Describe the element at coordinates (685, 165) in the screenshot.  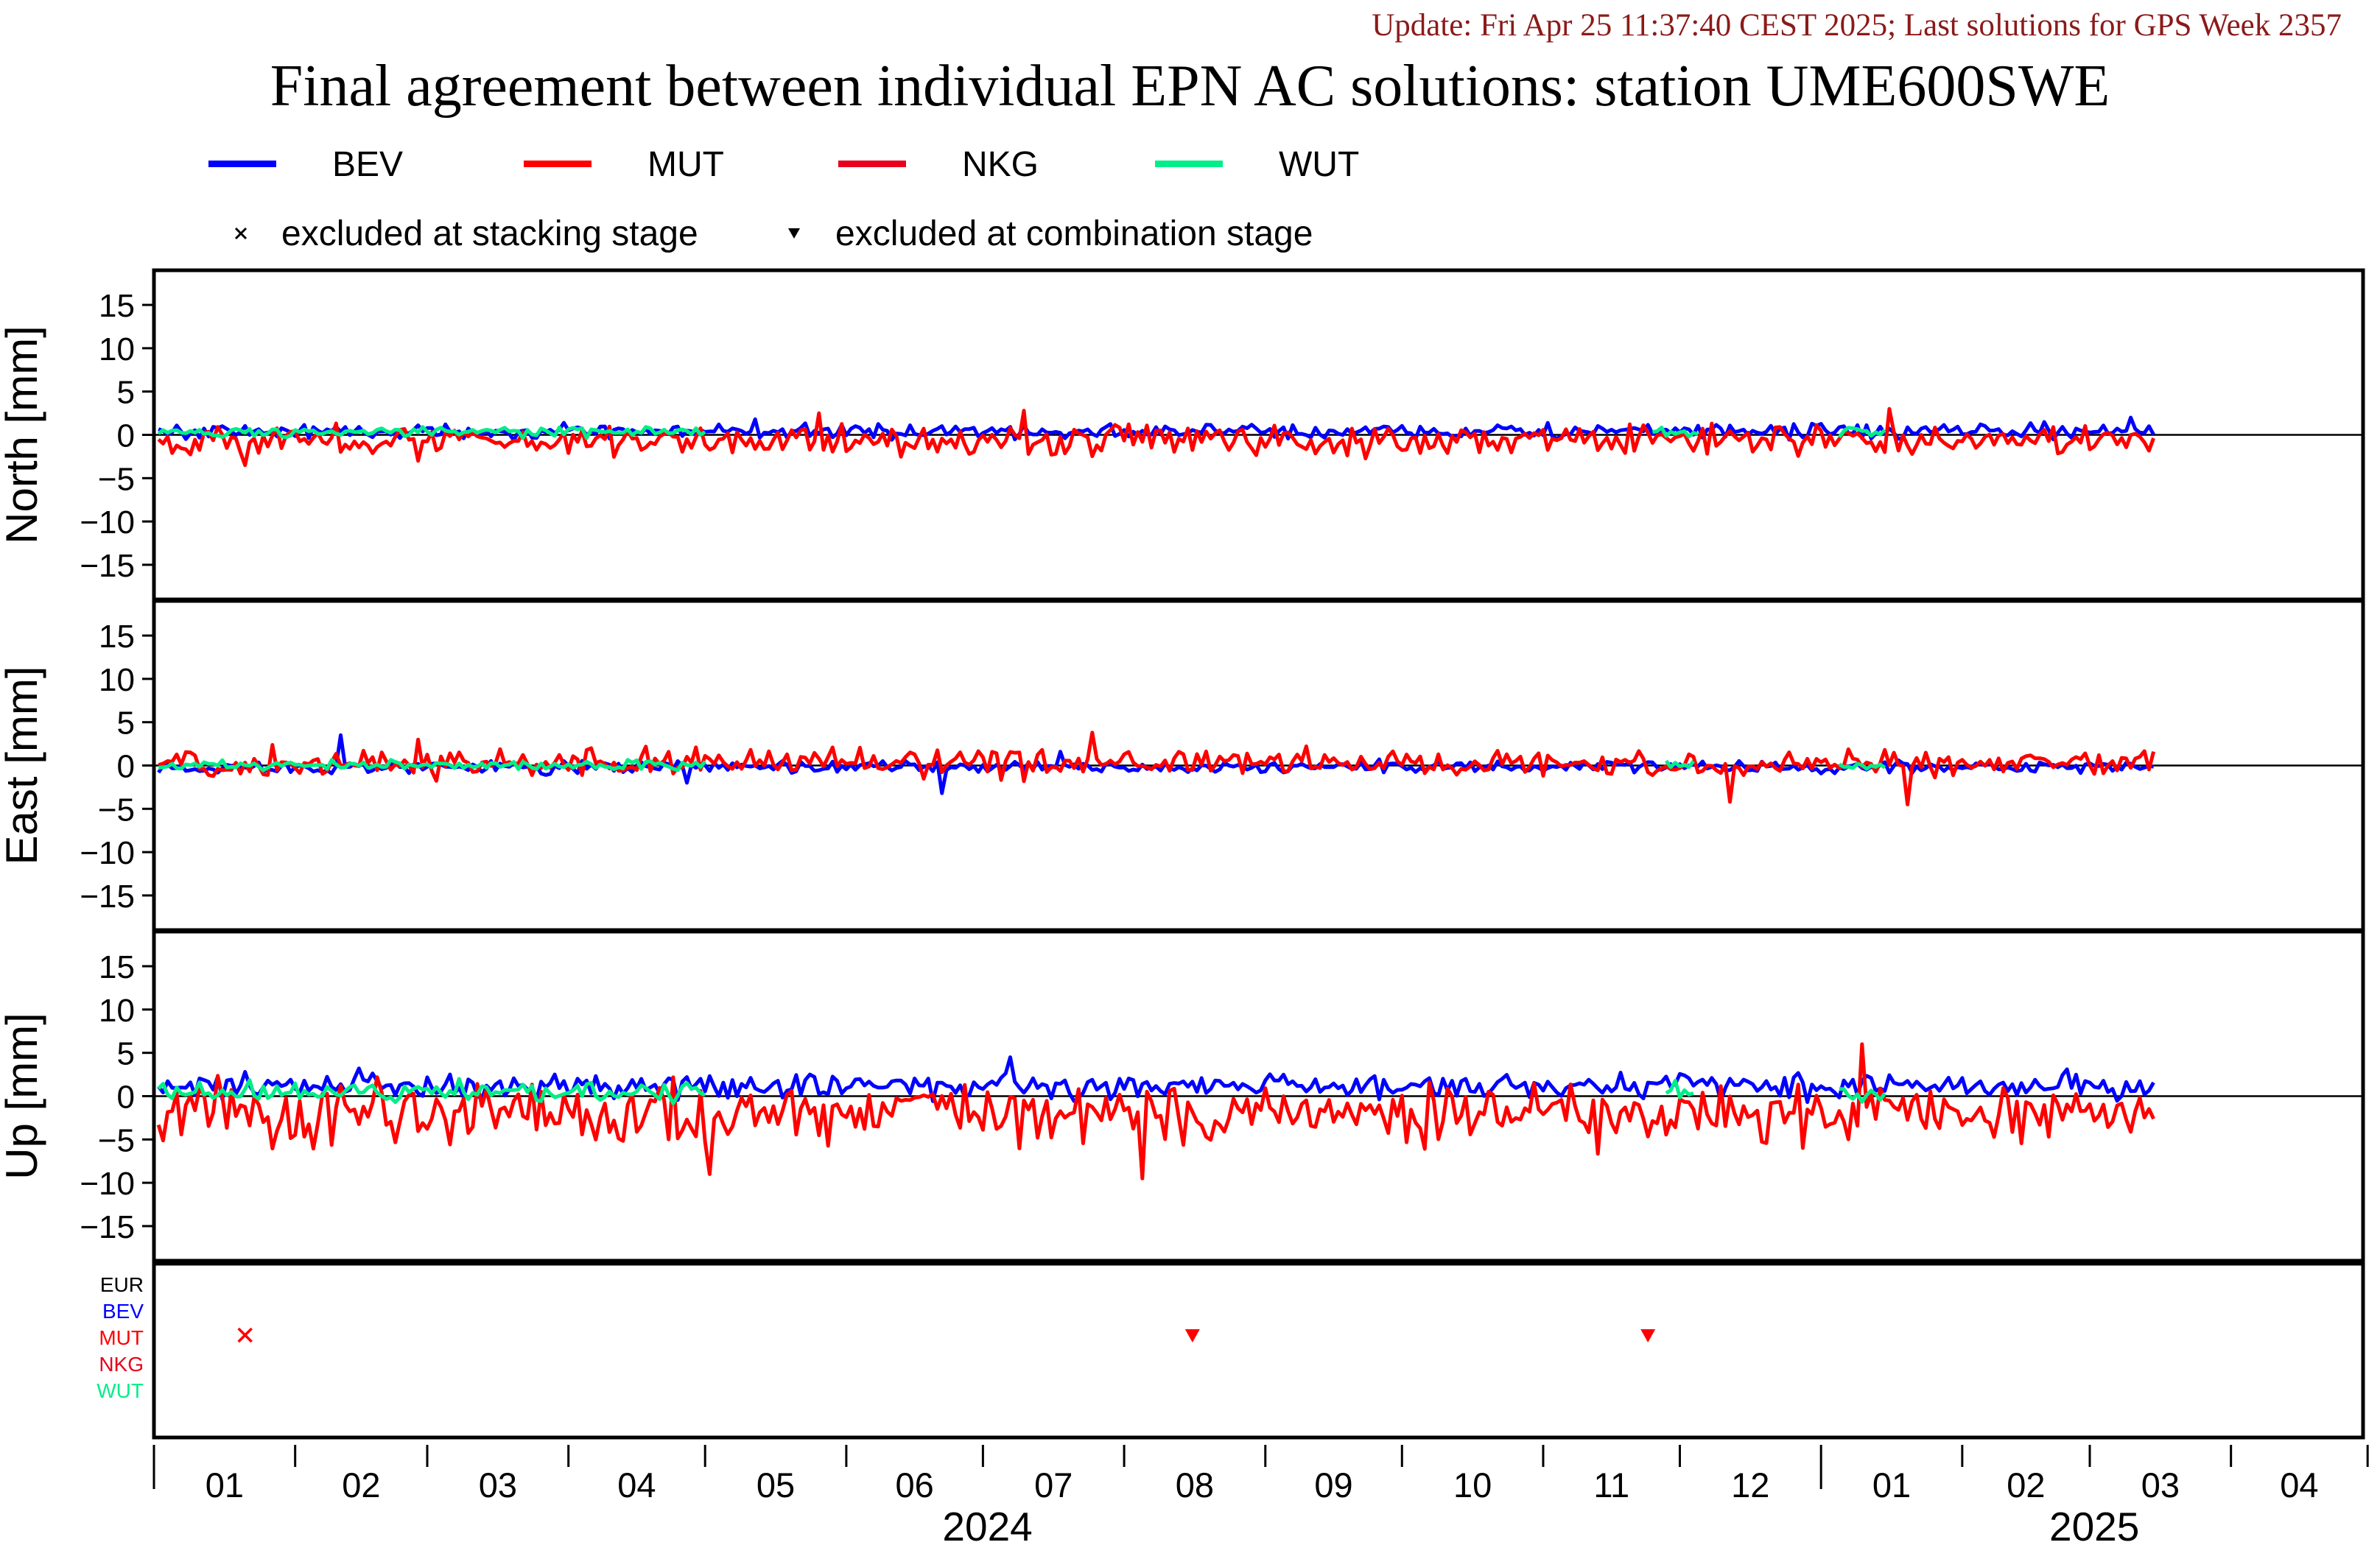
I see `legend-label-mut: MUT` at that location.